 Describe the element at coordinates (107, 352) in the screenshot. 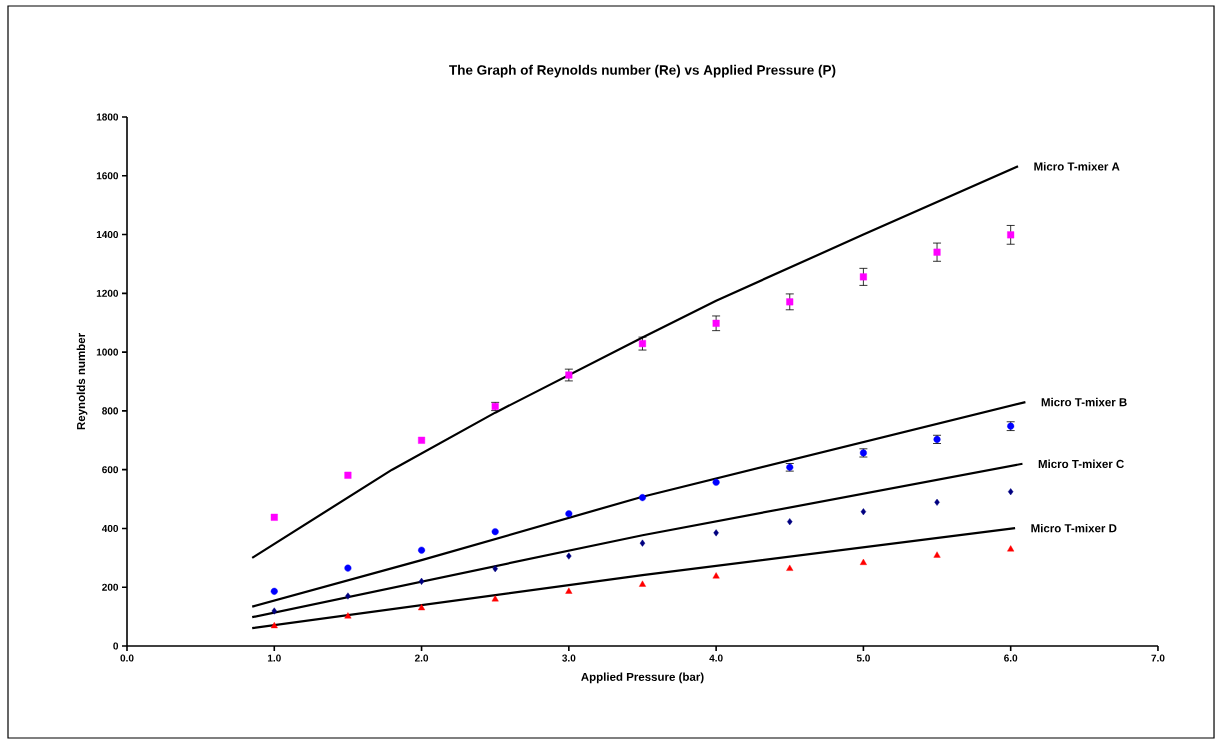

I see `y-tick-label: 1000` at that location.